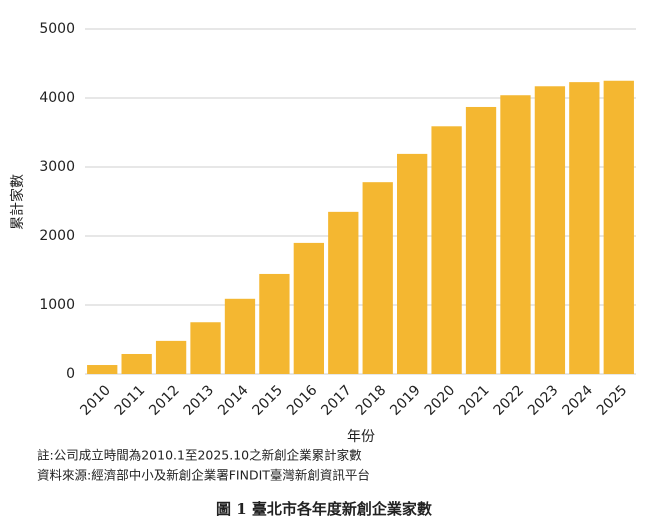  I want to click on x-tick-label: 2013, so click(199, 400).